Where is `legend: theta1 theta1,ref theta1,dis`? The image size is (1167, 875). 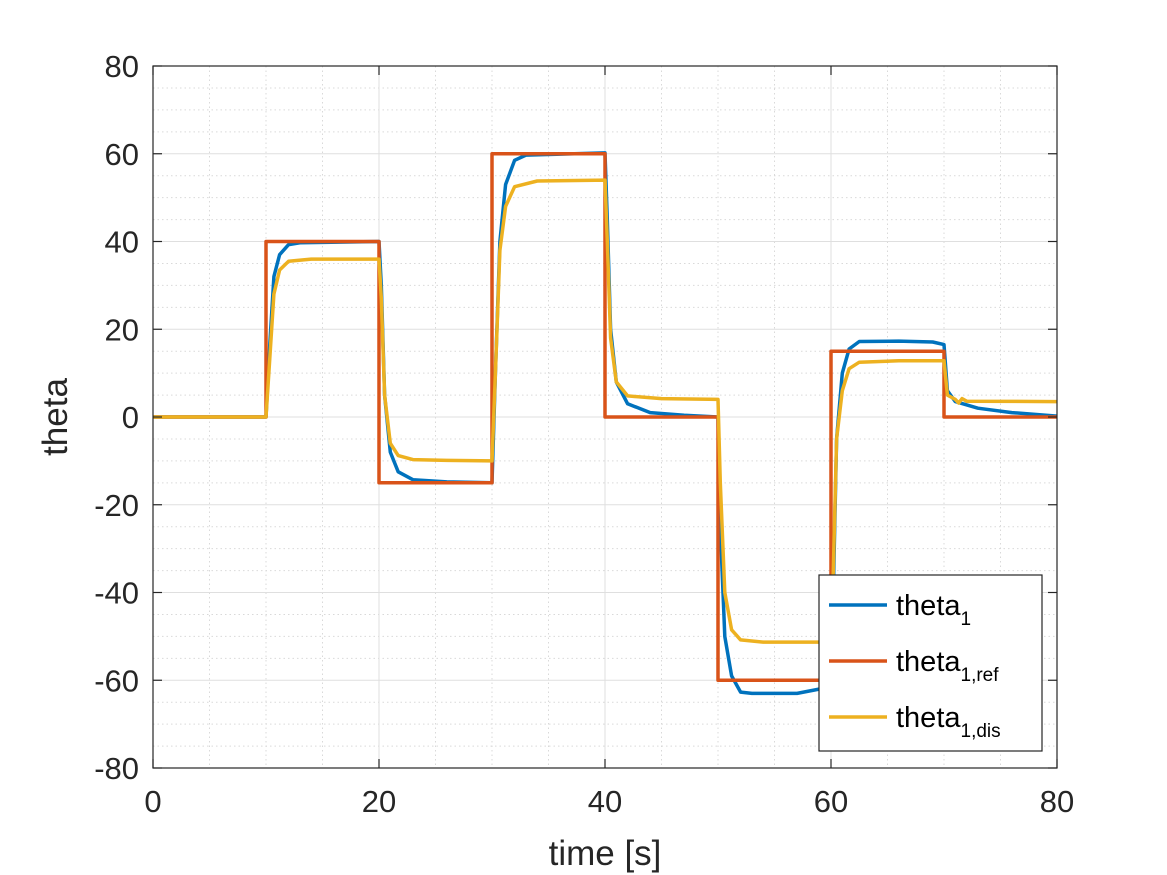
legend: theta1 theta1,ref theta1,dis is located at coordinates (930, 663).